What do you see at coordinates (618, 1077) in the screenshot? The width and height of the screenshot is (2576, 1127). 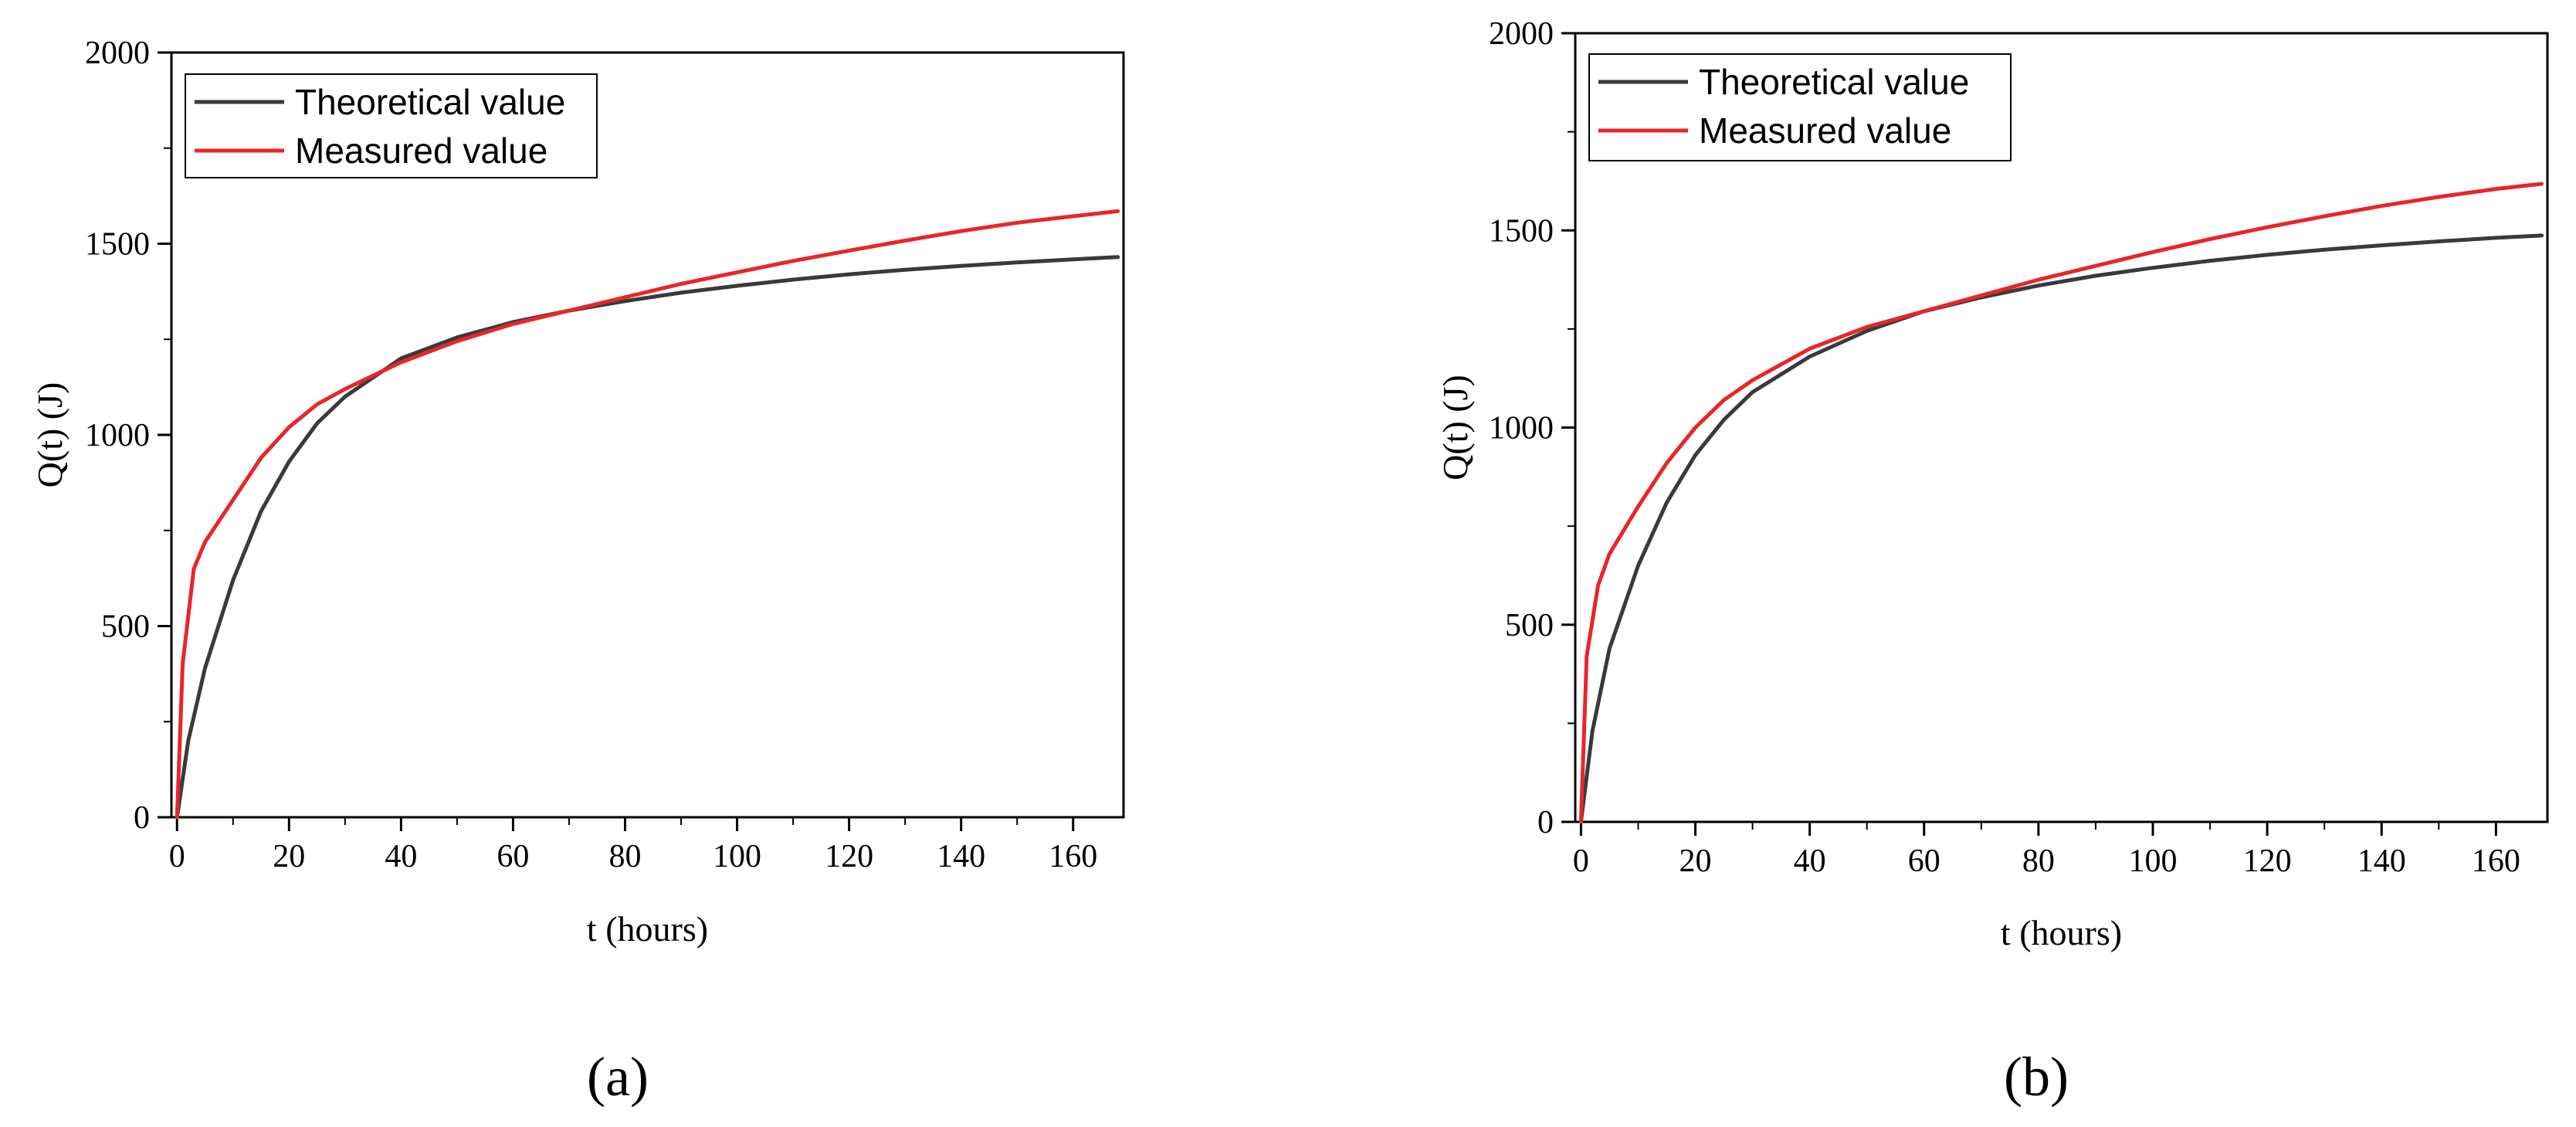 I see `panel-label-a: (a)` at bounding box center [618, 1077].